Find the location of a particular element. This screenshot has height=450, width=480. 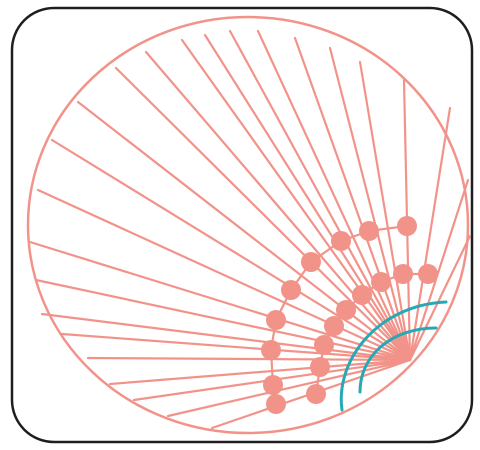

inner-teal-arc is located at coordinates (398, 360).